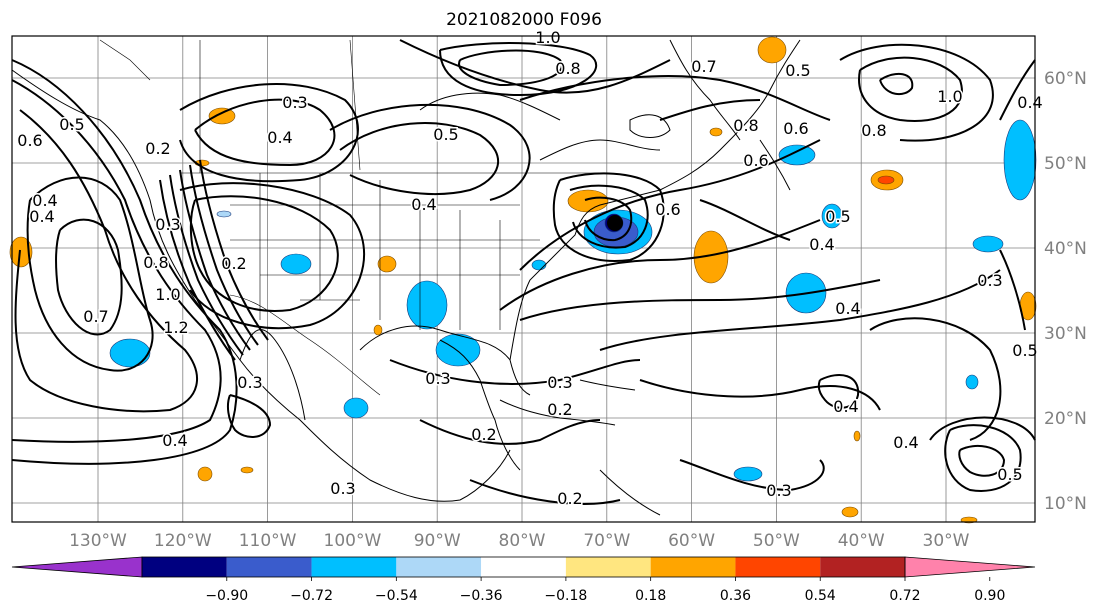  I want to click on colorbar-tick-label: 0.18, so click(650, 596).